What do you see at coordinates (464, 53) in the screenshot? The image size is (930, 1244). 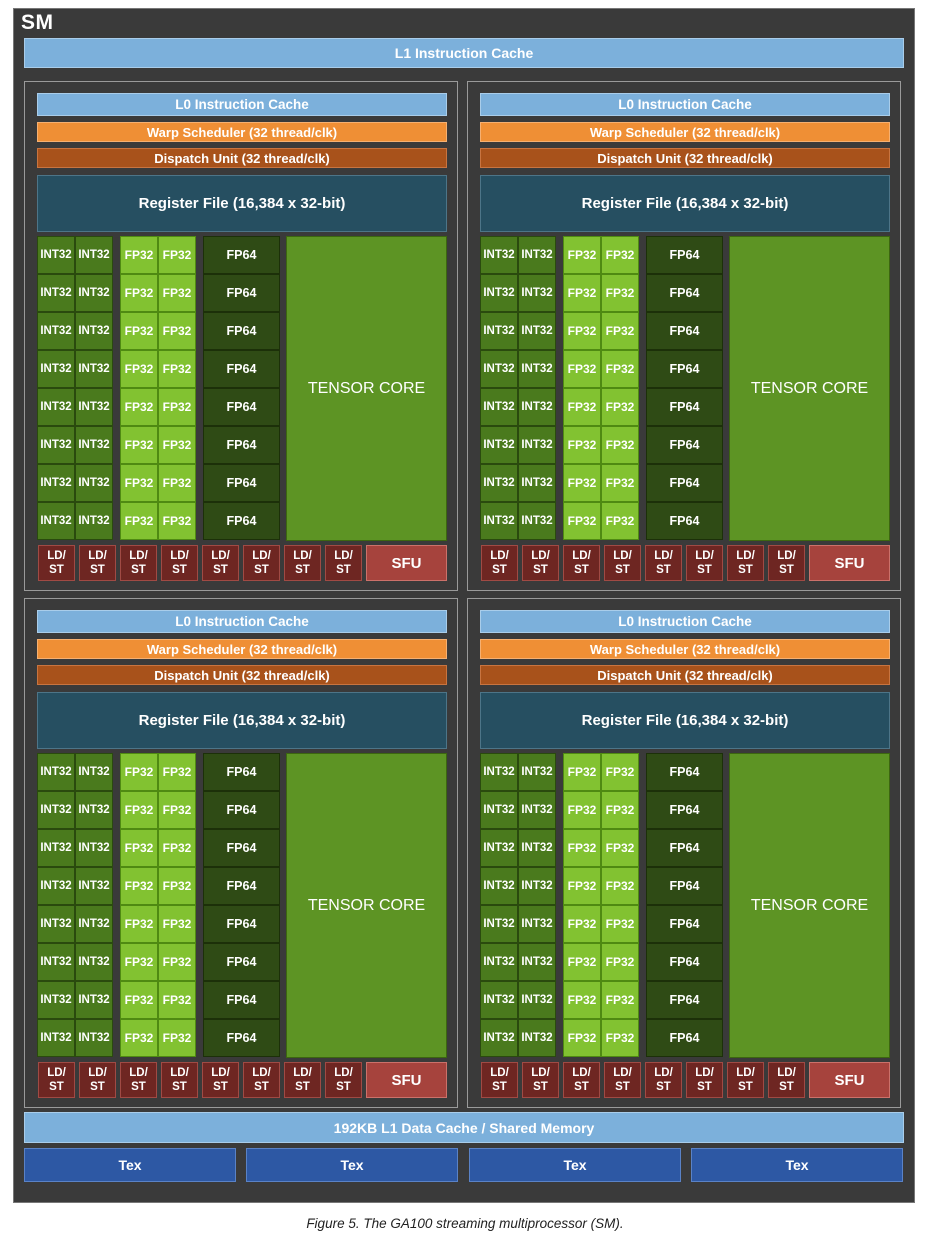 I see `l1-instruction-cache: L1 Instruction Cache` at bounding box center [464, 53].